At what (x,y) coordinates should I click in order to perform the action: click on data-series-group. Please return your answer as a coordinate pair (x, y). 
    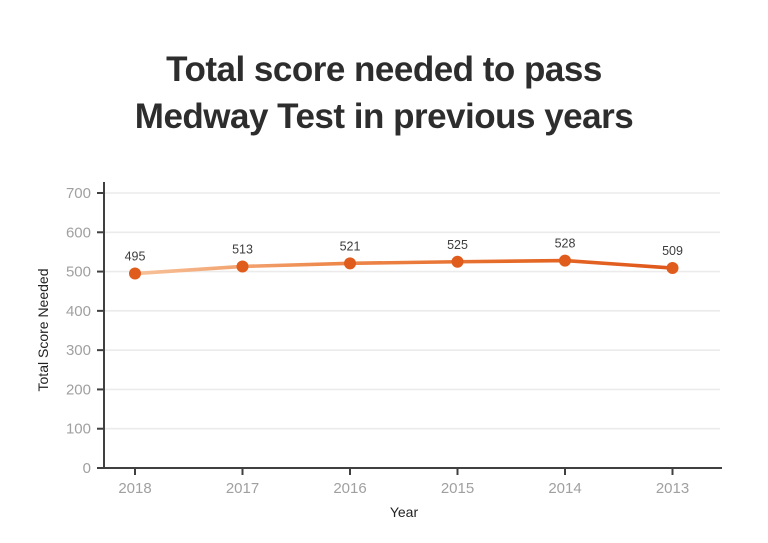
    Looking at the image, I should click on (404, 267).